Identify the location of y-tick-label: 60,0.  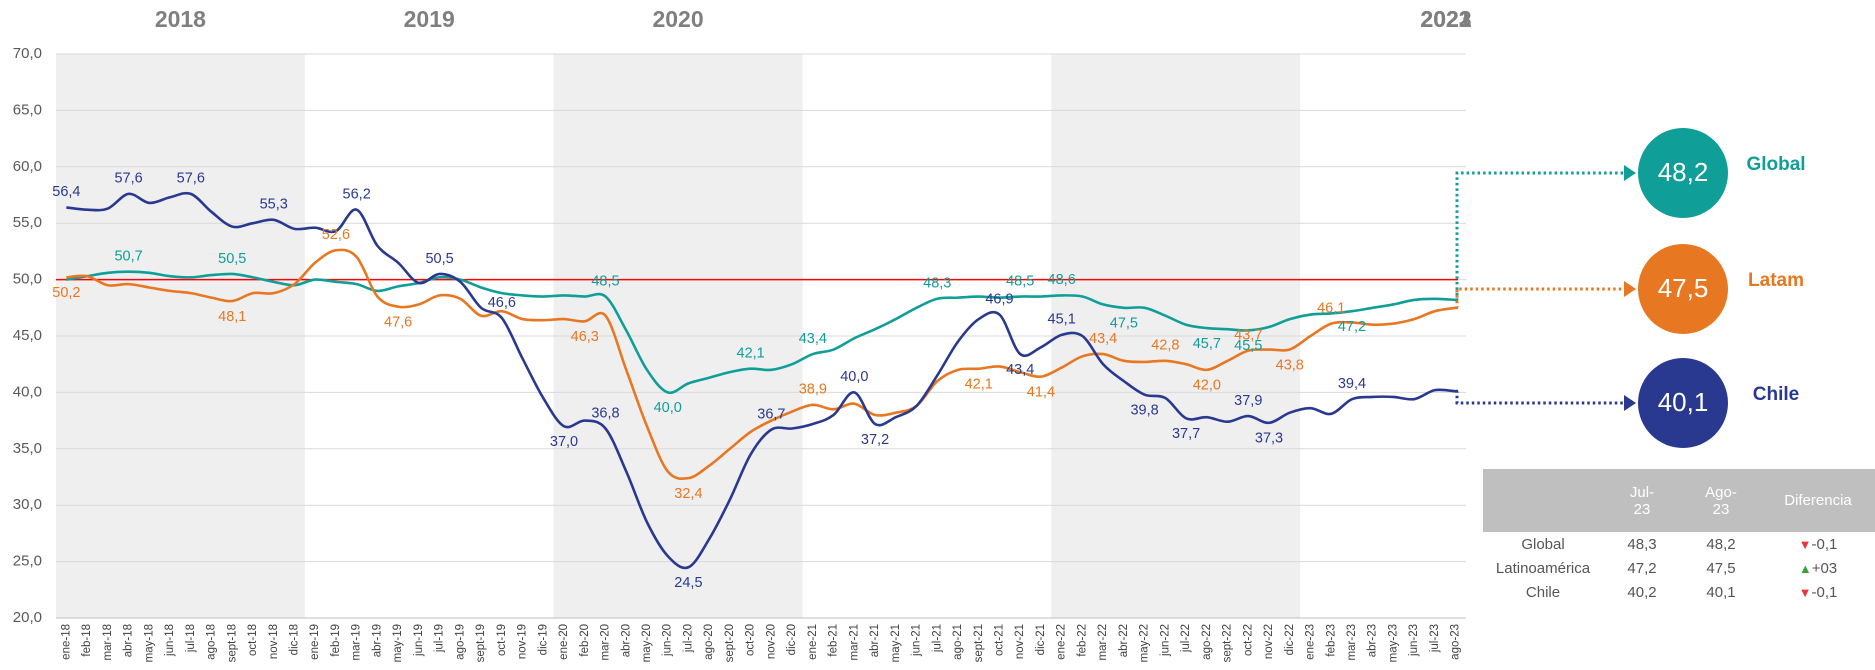
(27, 166).